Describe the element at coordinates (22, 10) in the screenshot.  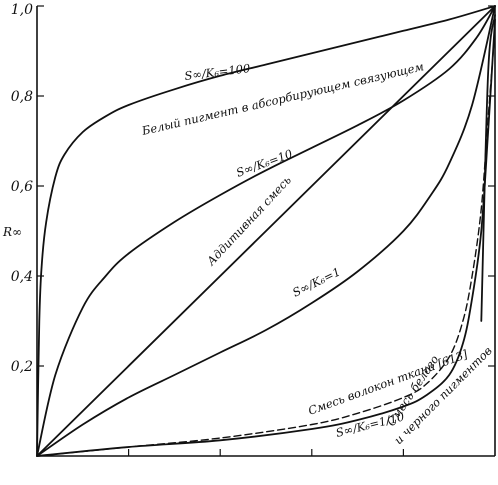
I see `y-tick-label-4: 1,0` at that location.